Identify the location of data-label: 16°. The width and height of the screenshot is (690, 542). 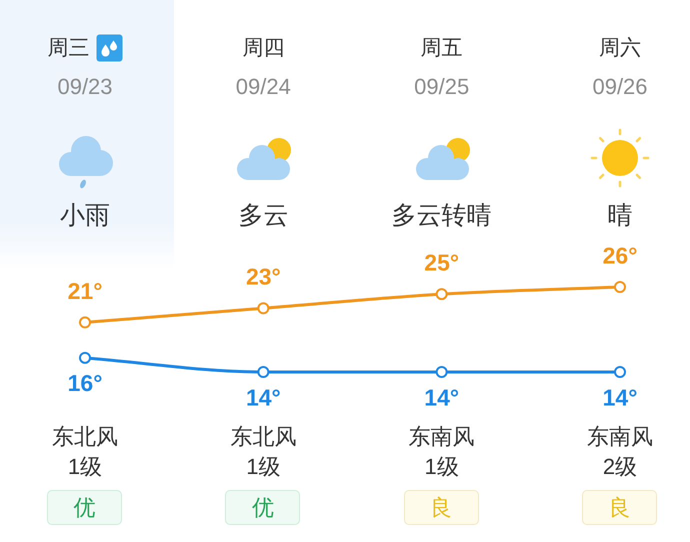
(85, 383).